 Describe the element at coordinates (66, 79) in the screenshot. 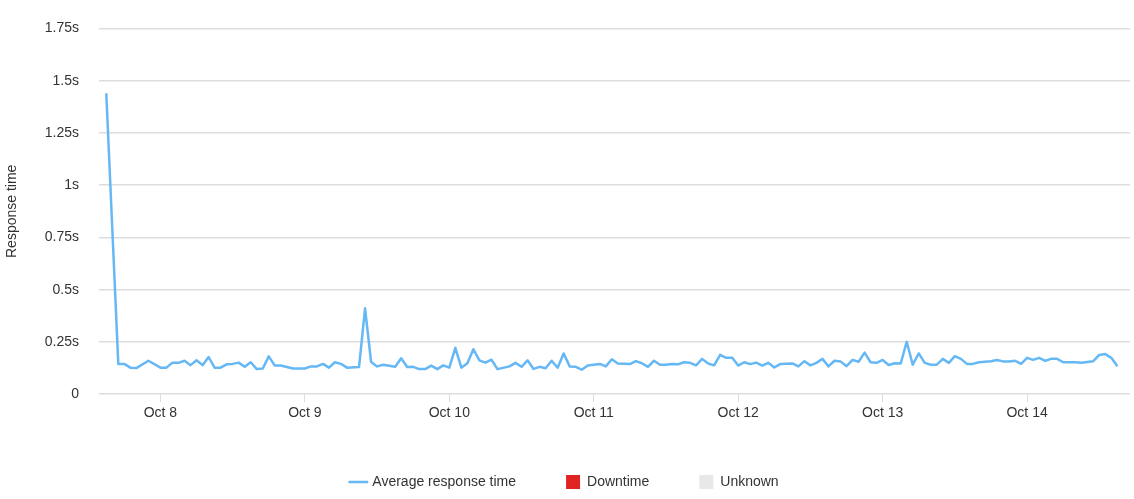

I see `y-tick-label: 1.5s` at that location.